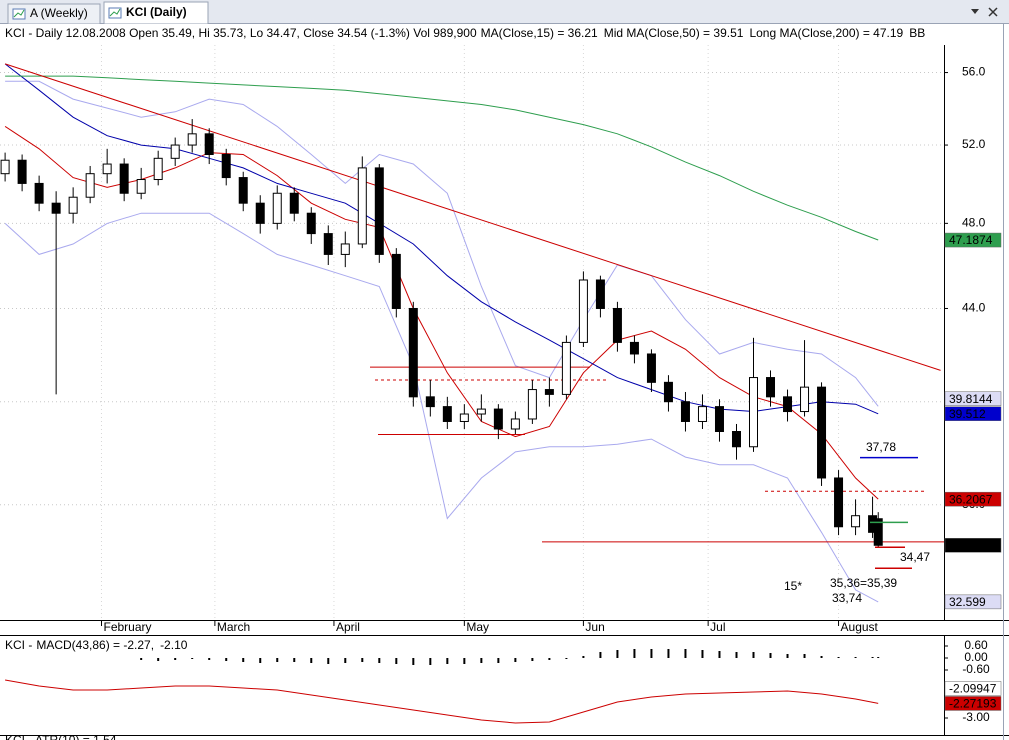  I want to click on x-tick-label: March, so click(233, 627).